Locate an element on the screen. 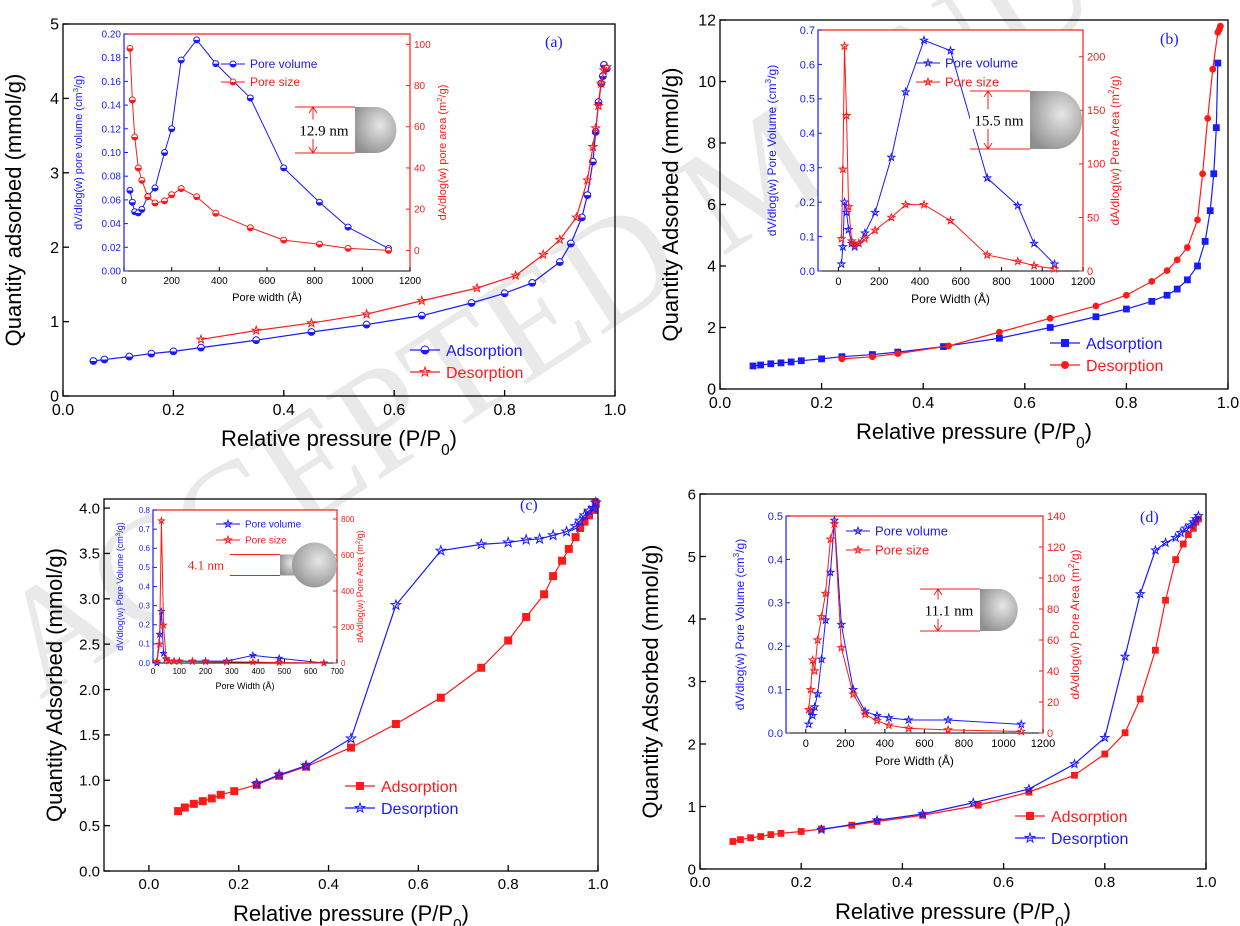  inset-y-axis-title: dV/dlog(w) pore volume (cm3/g) is located at coordinates (78, 152).